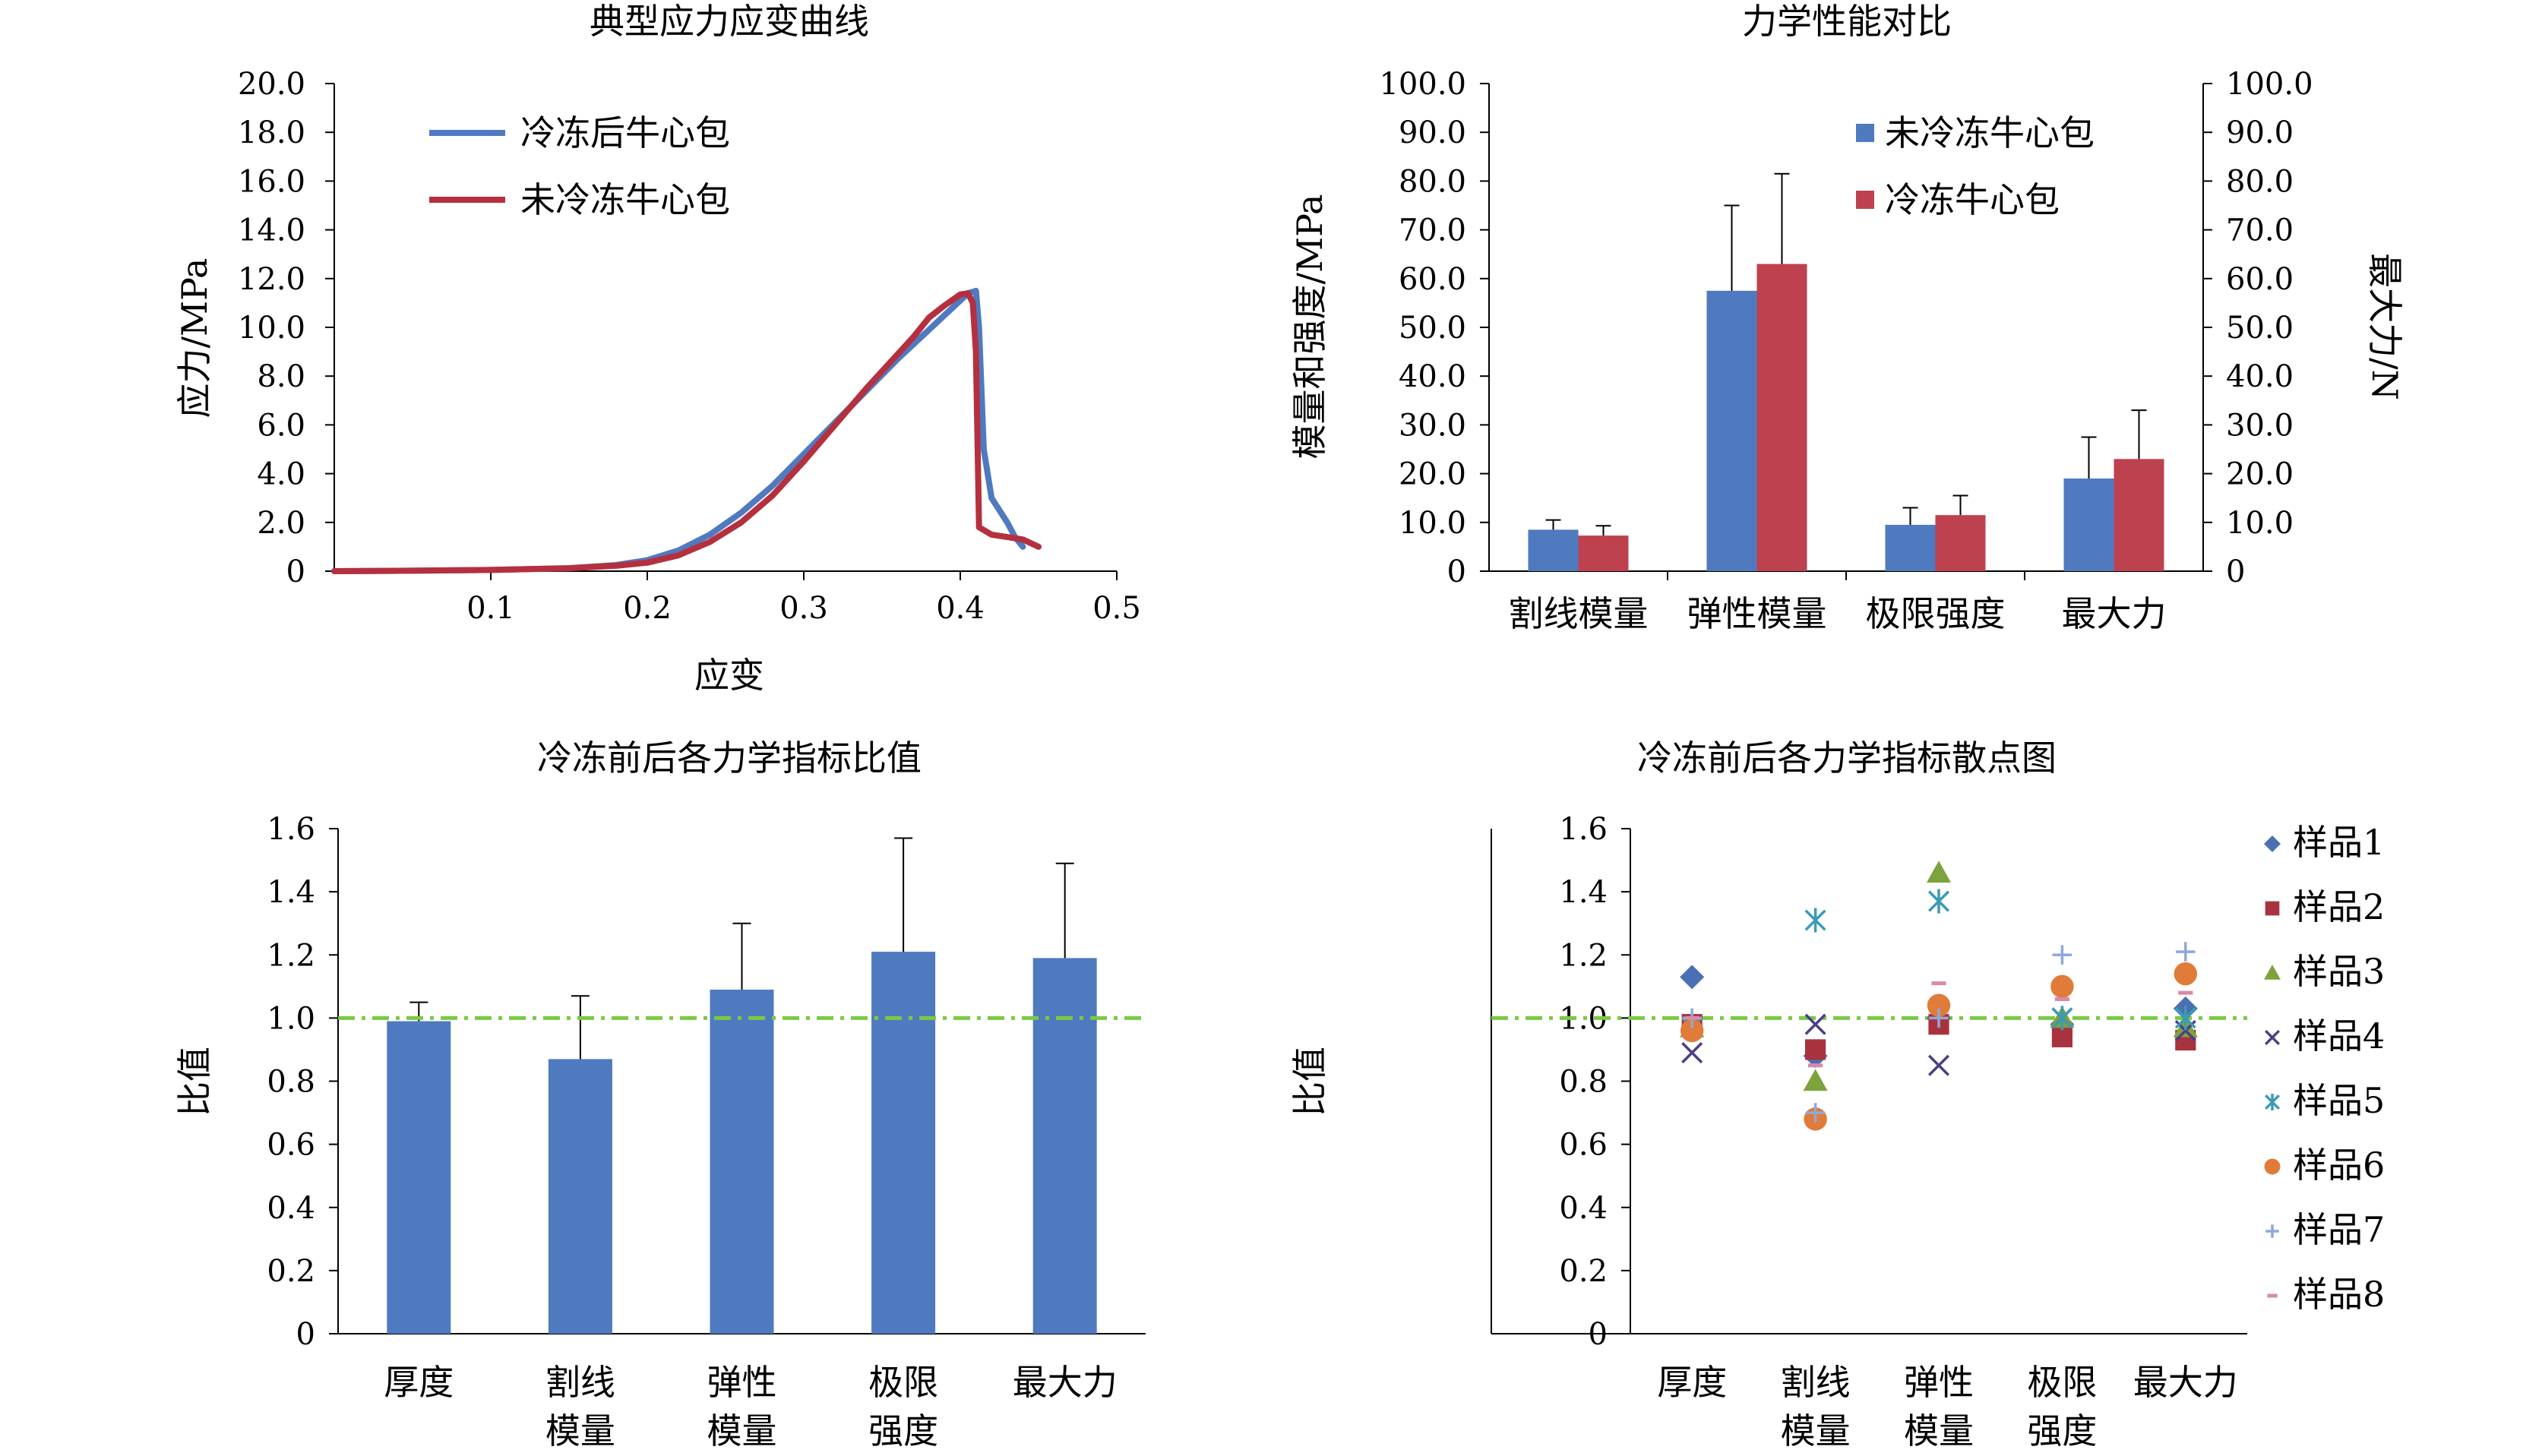 Image resolution: width=2542 pixels, height=1456 pixels. I want to click on y-tick-label: 0.6, so click(291, 1145).